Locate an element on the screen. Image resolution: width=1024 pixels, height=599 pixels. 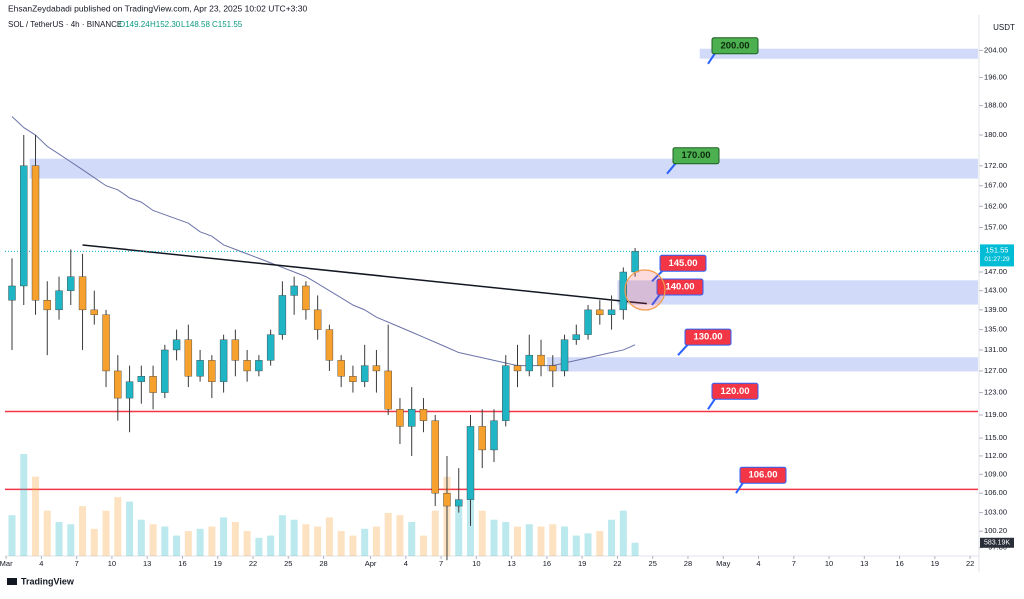
y-tick-label: 119.00 is located at coordinates (996, 414).